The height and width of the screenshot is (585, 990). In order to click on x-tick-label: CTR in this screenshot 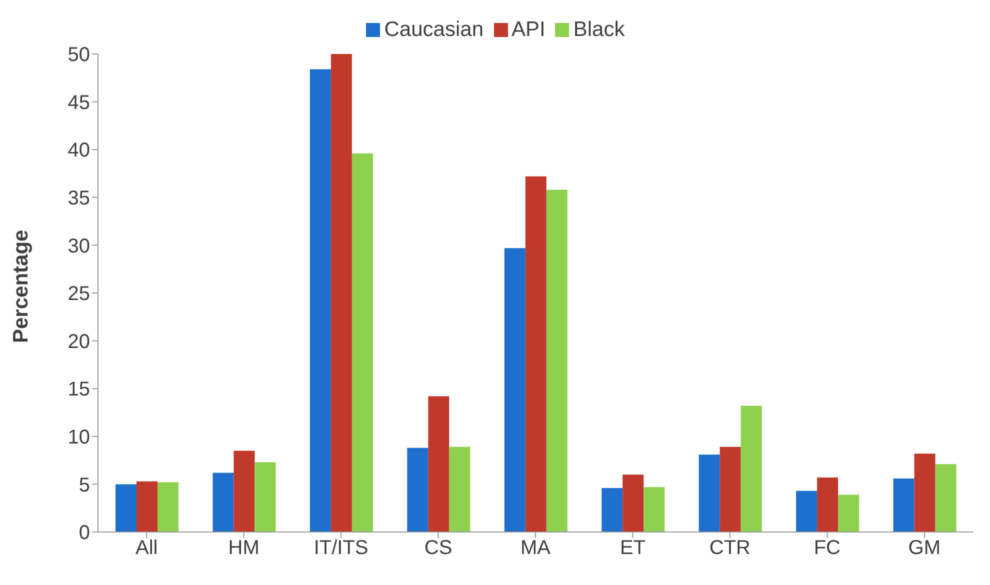, I will do `click(729, 548)`.